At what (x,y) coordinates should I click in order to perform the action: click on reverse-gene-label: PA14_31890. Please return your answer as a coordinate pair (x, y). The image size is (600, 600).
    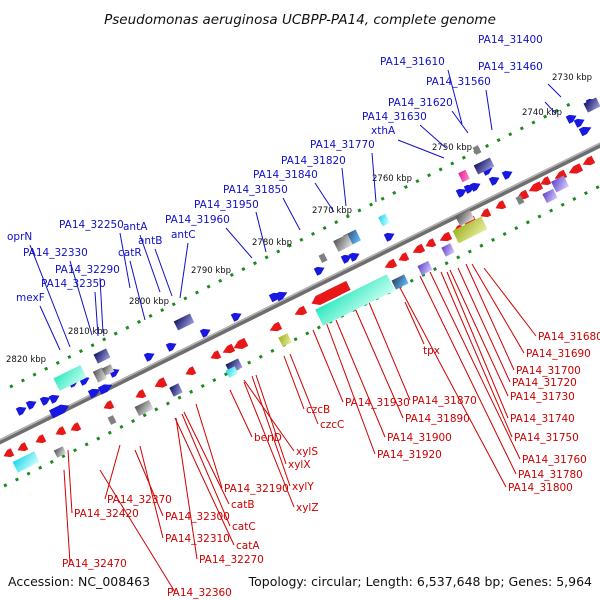
    Looking at the image, I should click on (437, 419).